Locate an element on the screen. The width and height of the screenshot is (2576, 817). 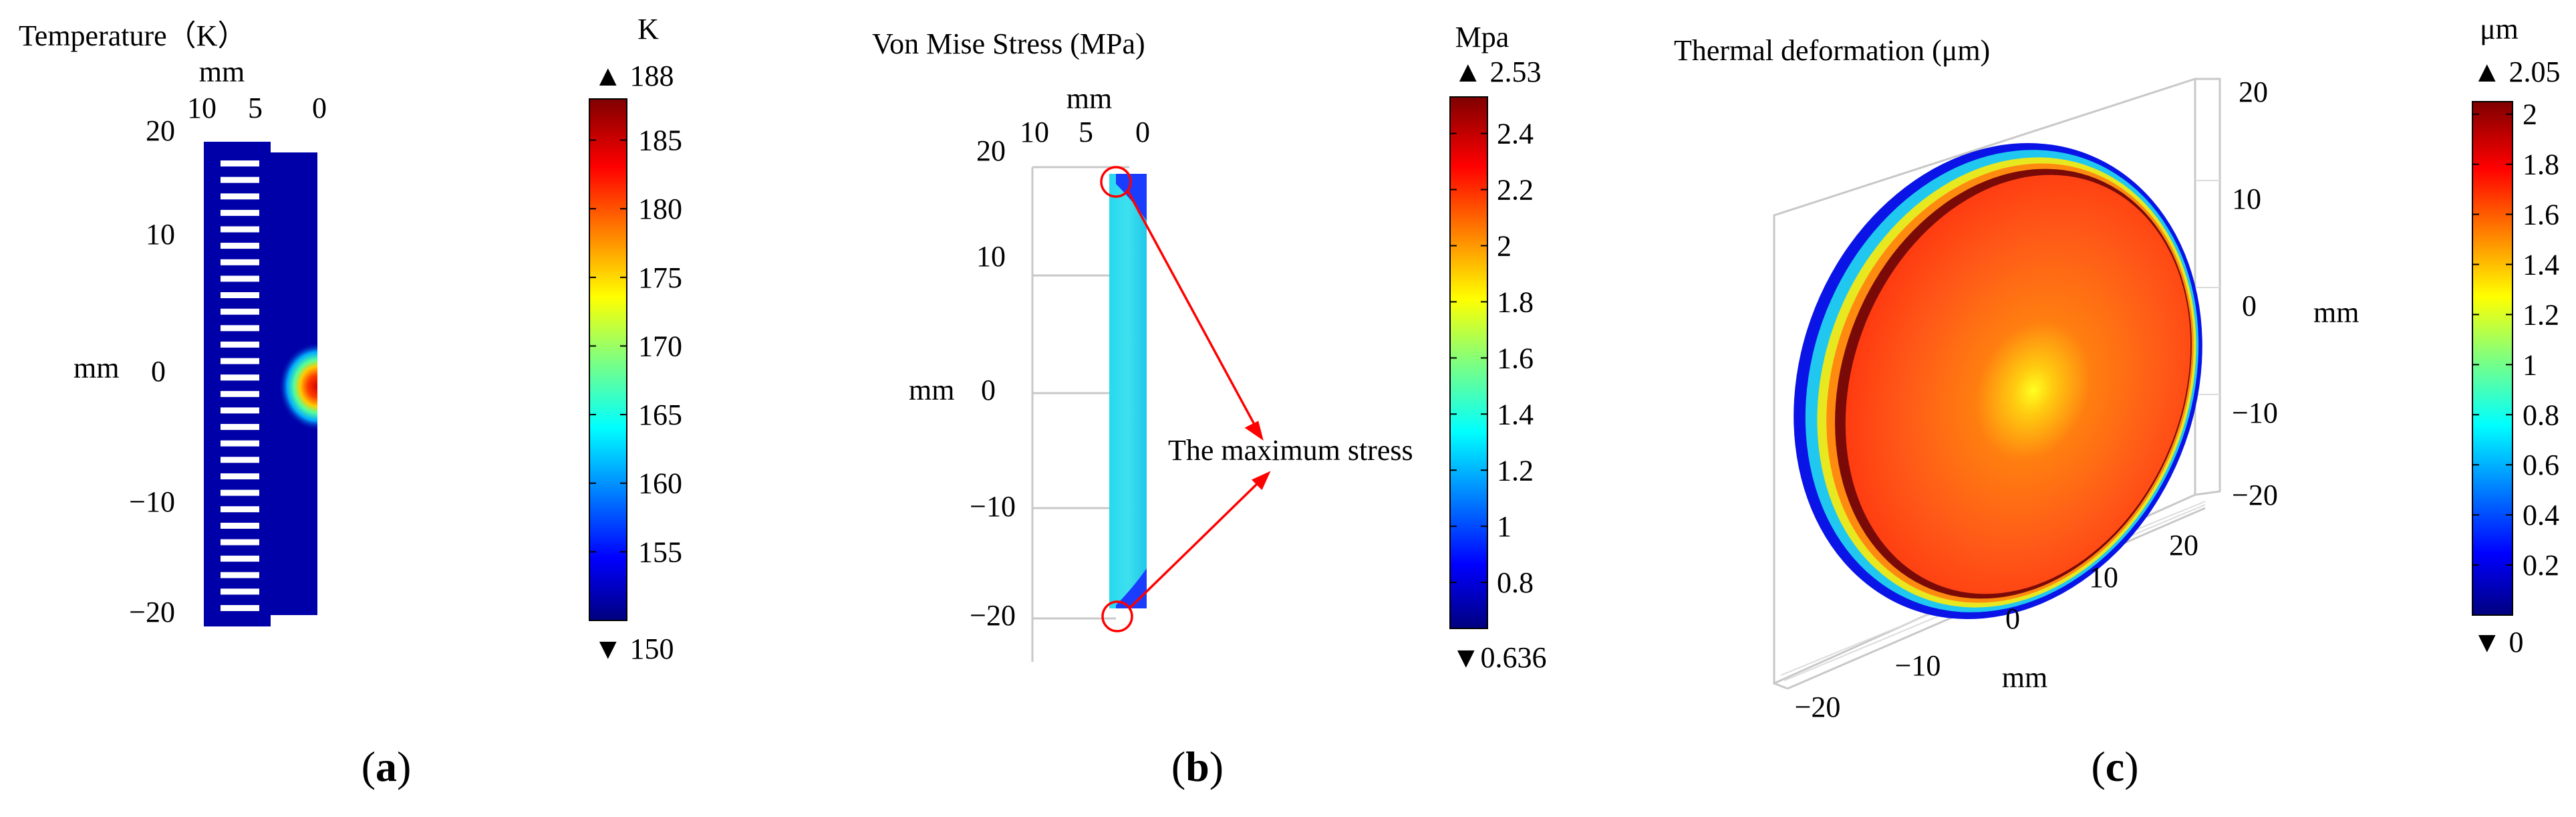
panel-c-ytick: 10 is located at coordinates (2246, 199).